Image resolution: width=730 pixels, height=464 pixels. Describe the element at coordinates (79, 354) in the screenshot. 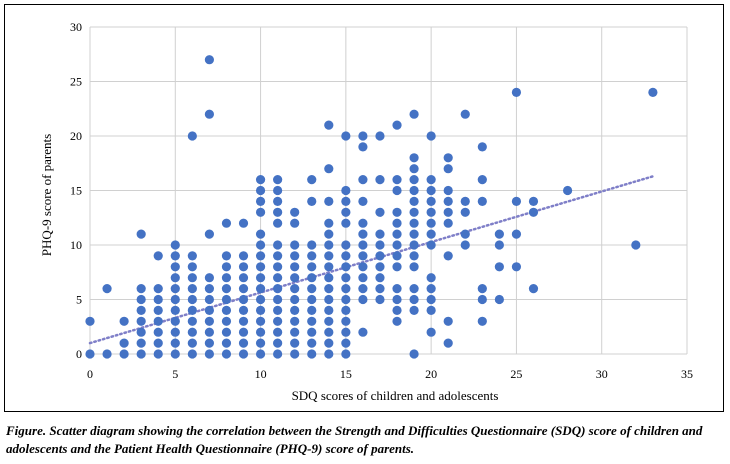

I see `y-tick-label: 0` at that location.